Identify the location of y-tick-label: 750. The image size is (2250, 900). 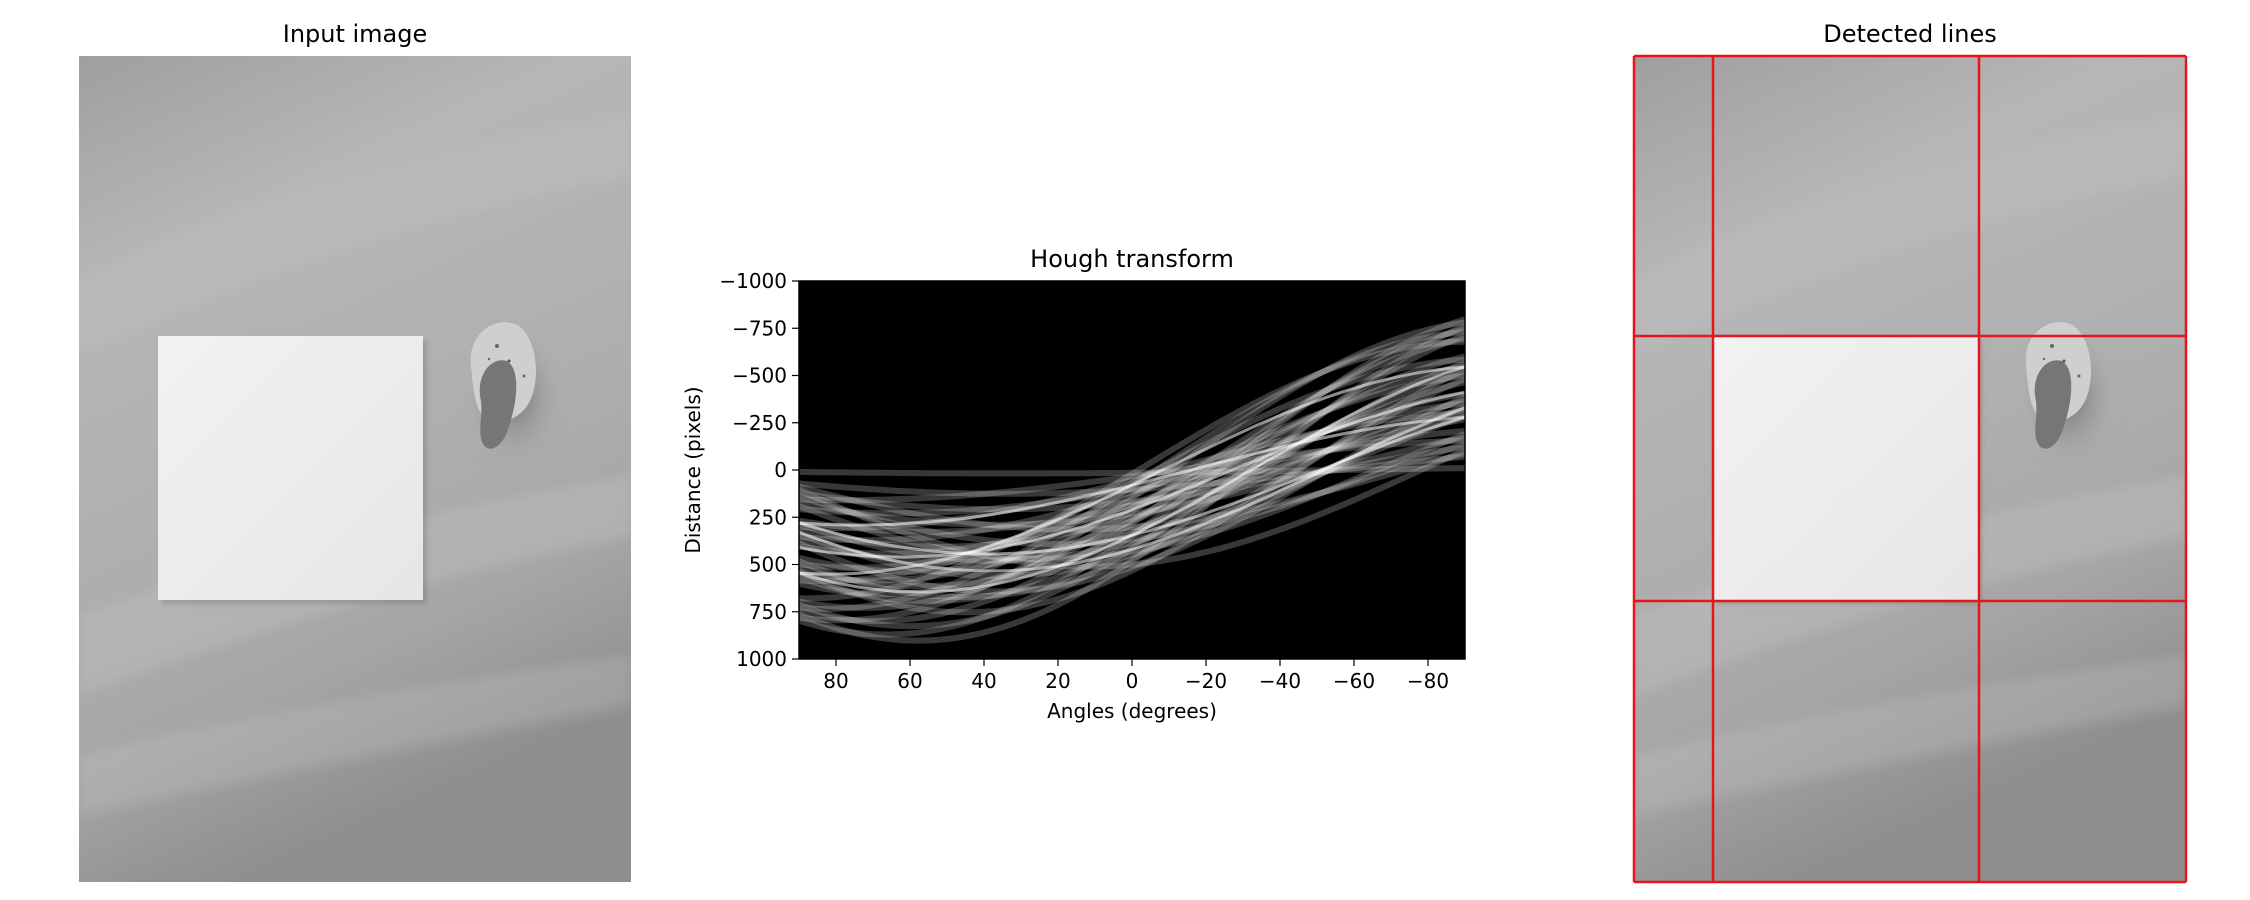
(768, 612).